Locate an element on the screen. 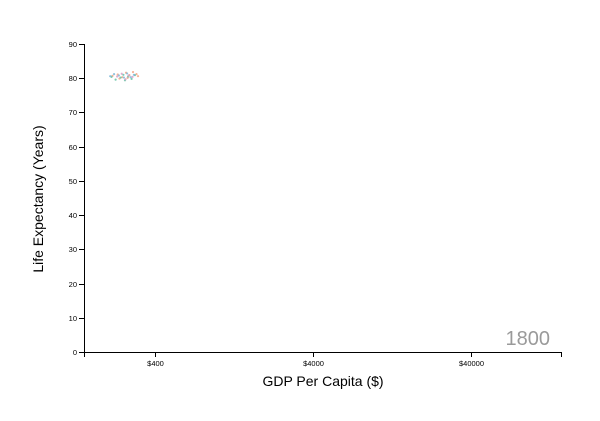 This screenshot has height=421, width=600. x-tick-label: $4000 is located at coordinates (313, 363).